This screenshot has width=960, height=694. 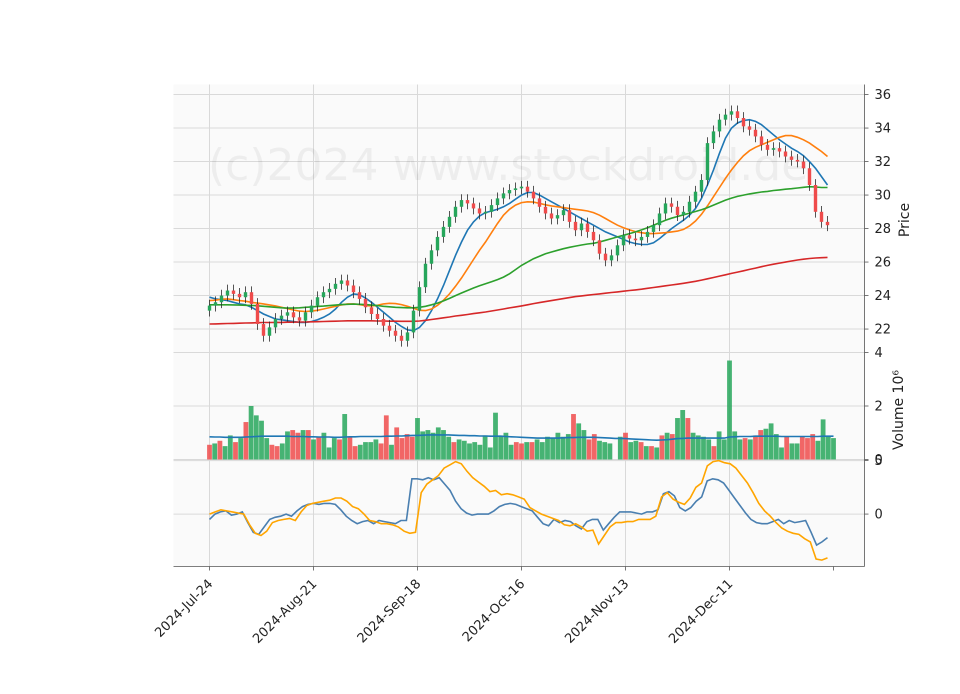 I want to click on price-tick-label: 32, so click(x=883, y=162).